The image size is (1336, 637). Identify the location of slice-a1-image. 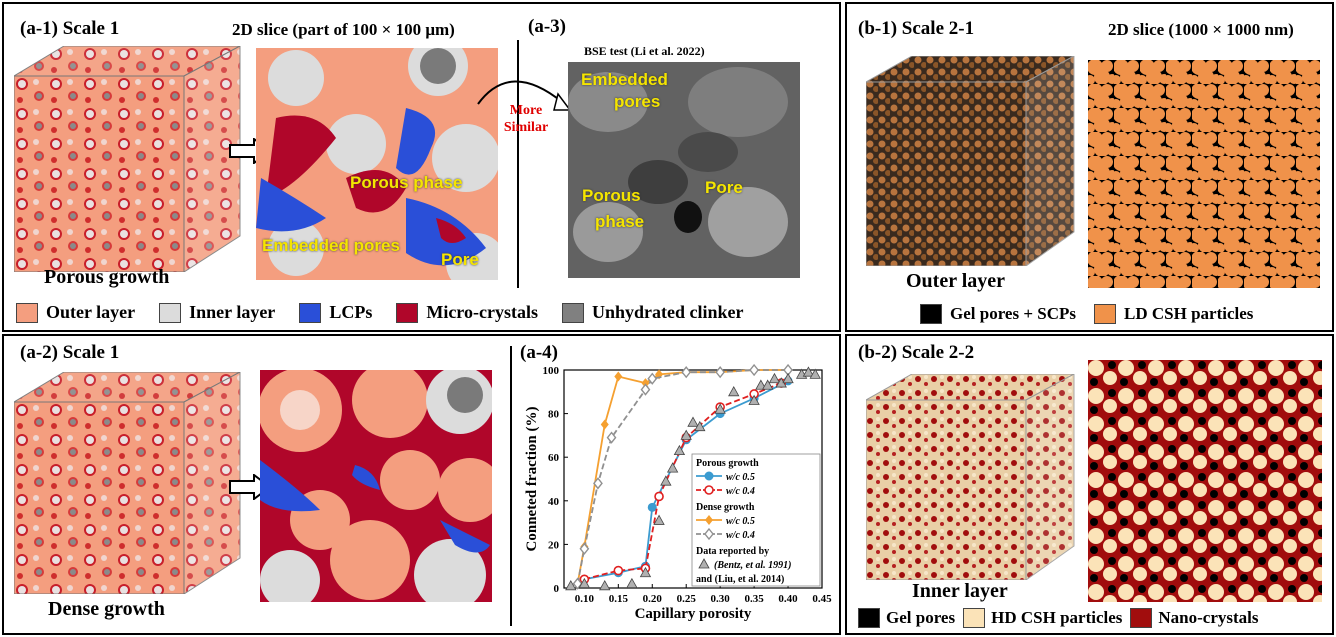
(377, 164).